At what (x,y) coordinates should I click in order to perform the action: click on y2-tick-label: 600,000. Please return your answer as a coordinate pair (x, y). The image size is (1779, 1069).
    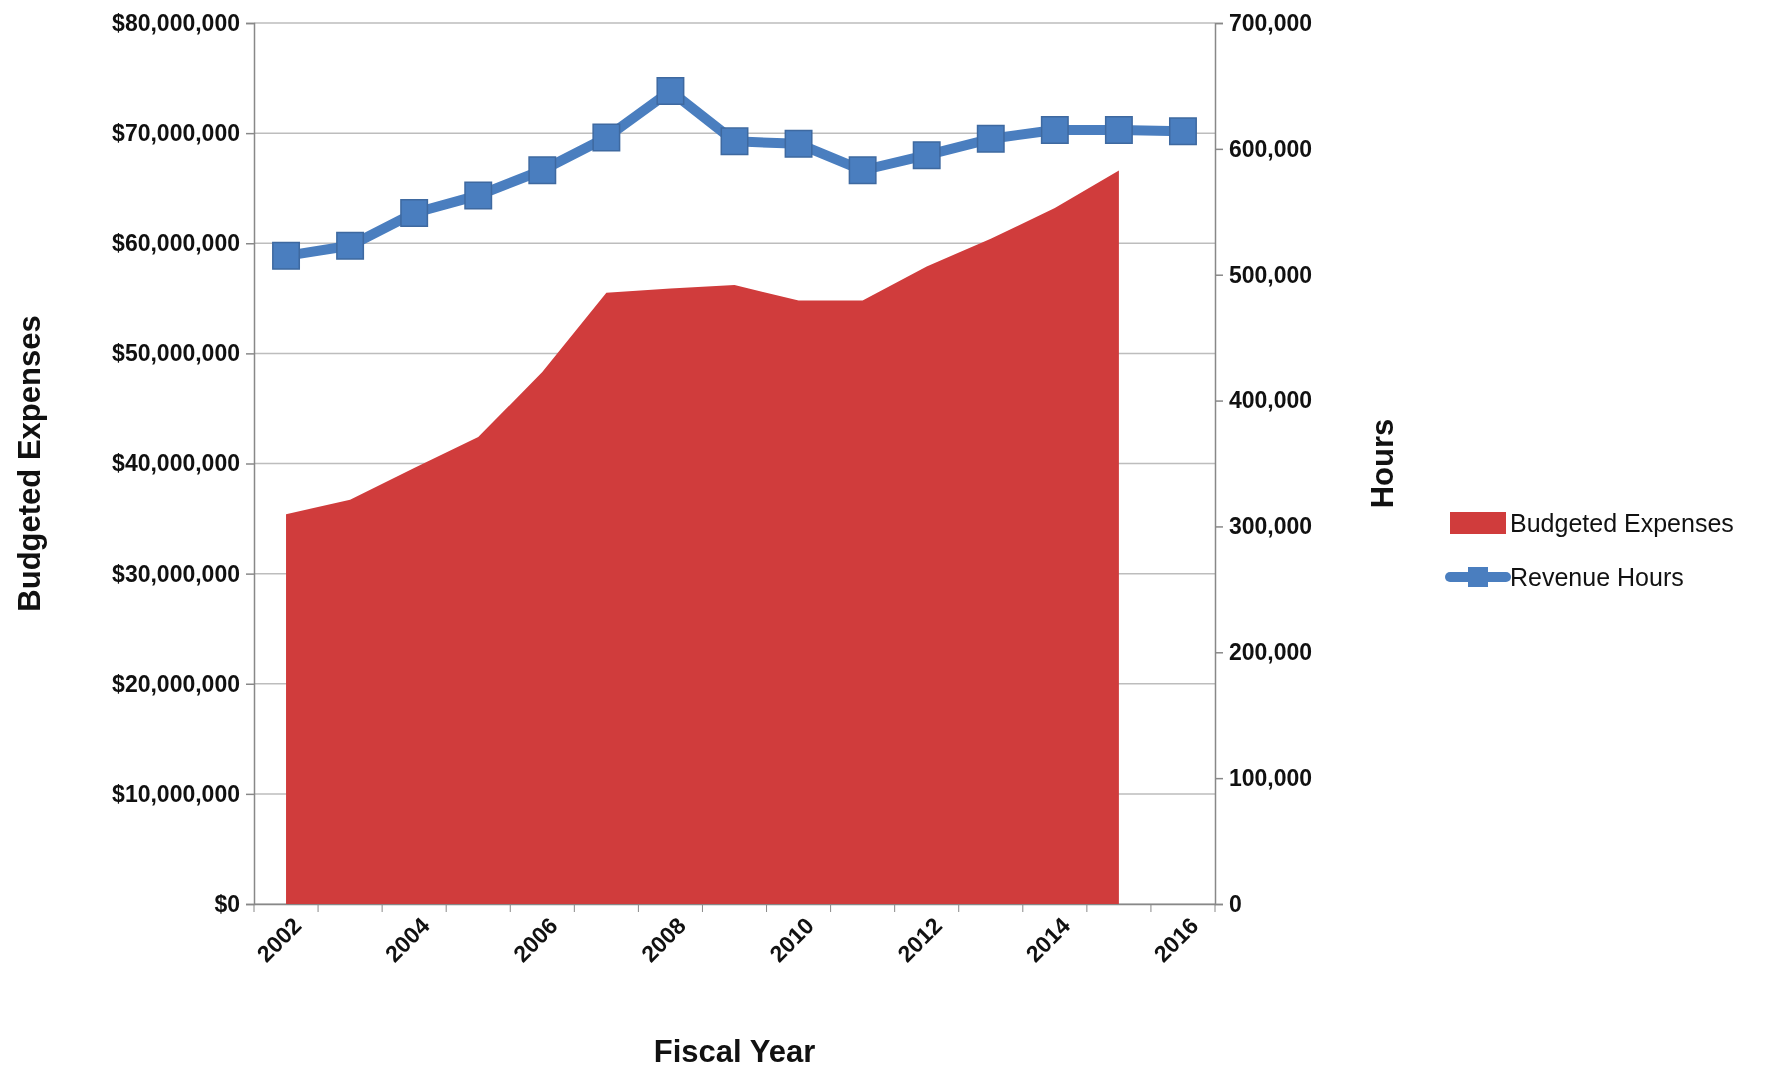
    Looking at the image, I should click on (1271, 148).